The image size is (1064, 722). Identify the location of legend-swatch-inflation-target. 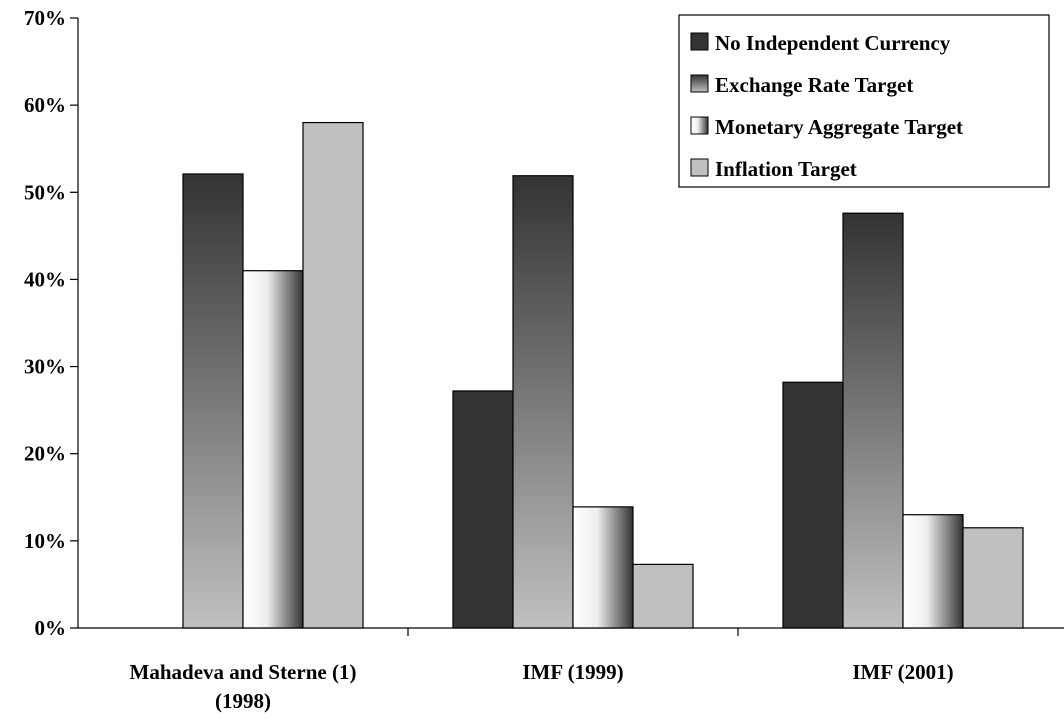
(699, 167).